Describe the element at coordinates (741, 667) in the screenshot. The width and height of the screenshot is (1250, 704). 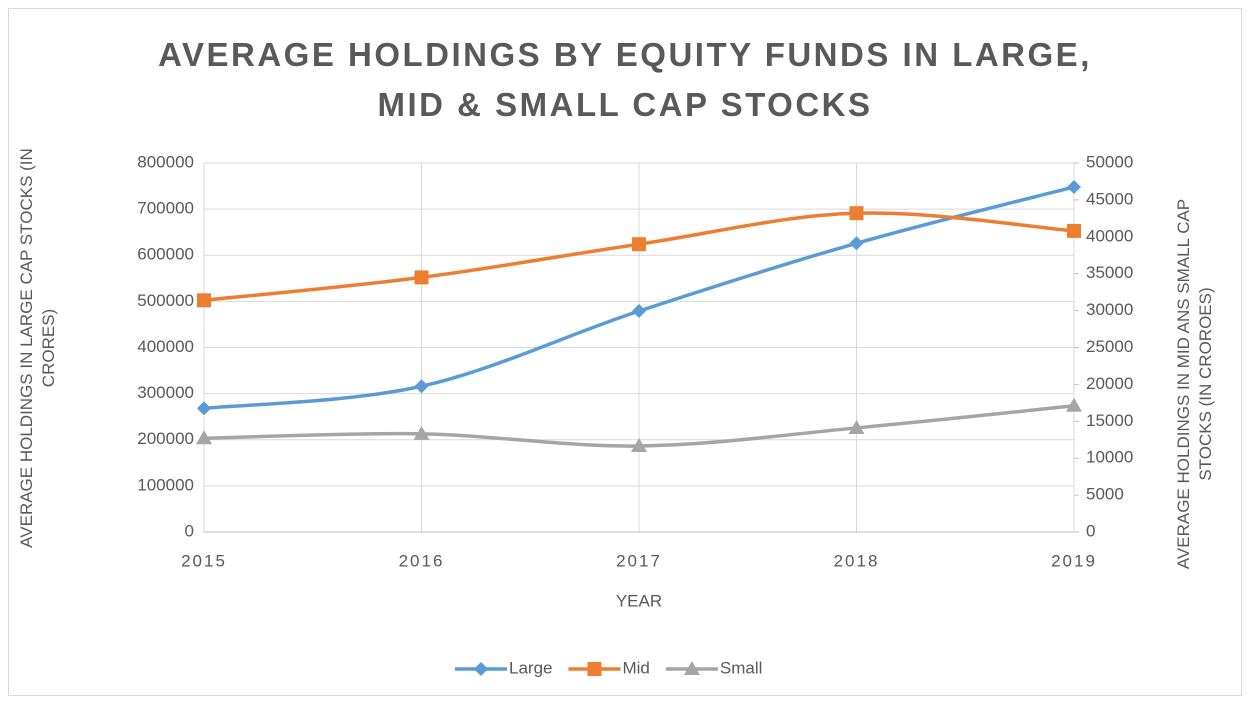
I see `legend-label: Small` at that location.